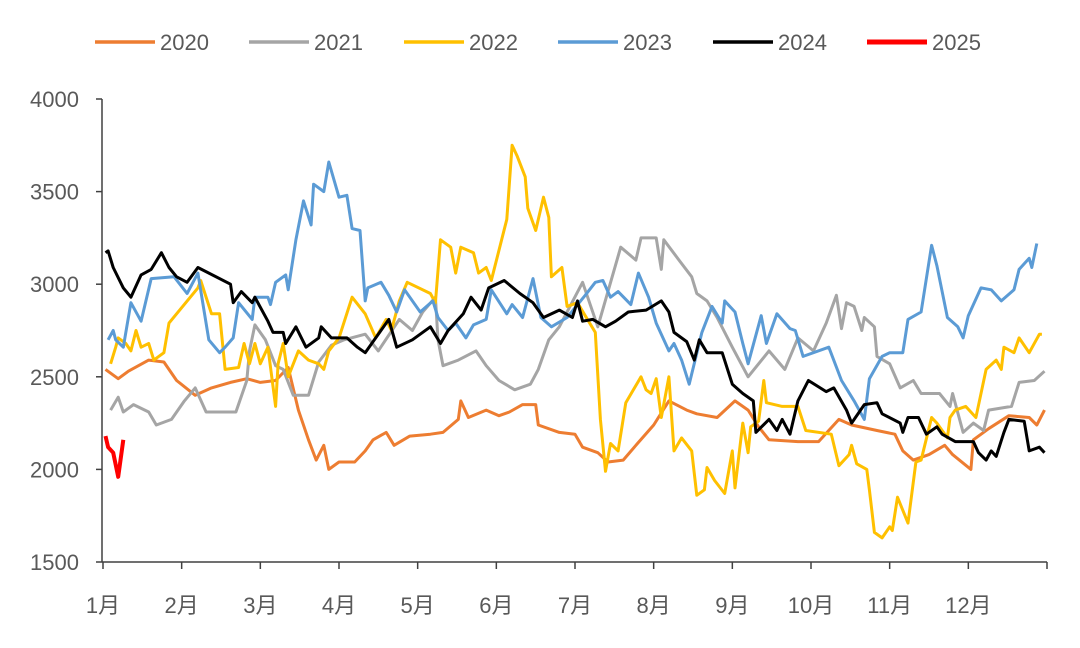  I want to click on legend-label: 2024, so click(802, 42).